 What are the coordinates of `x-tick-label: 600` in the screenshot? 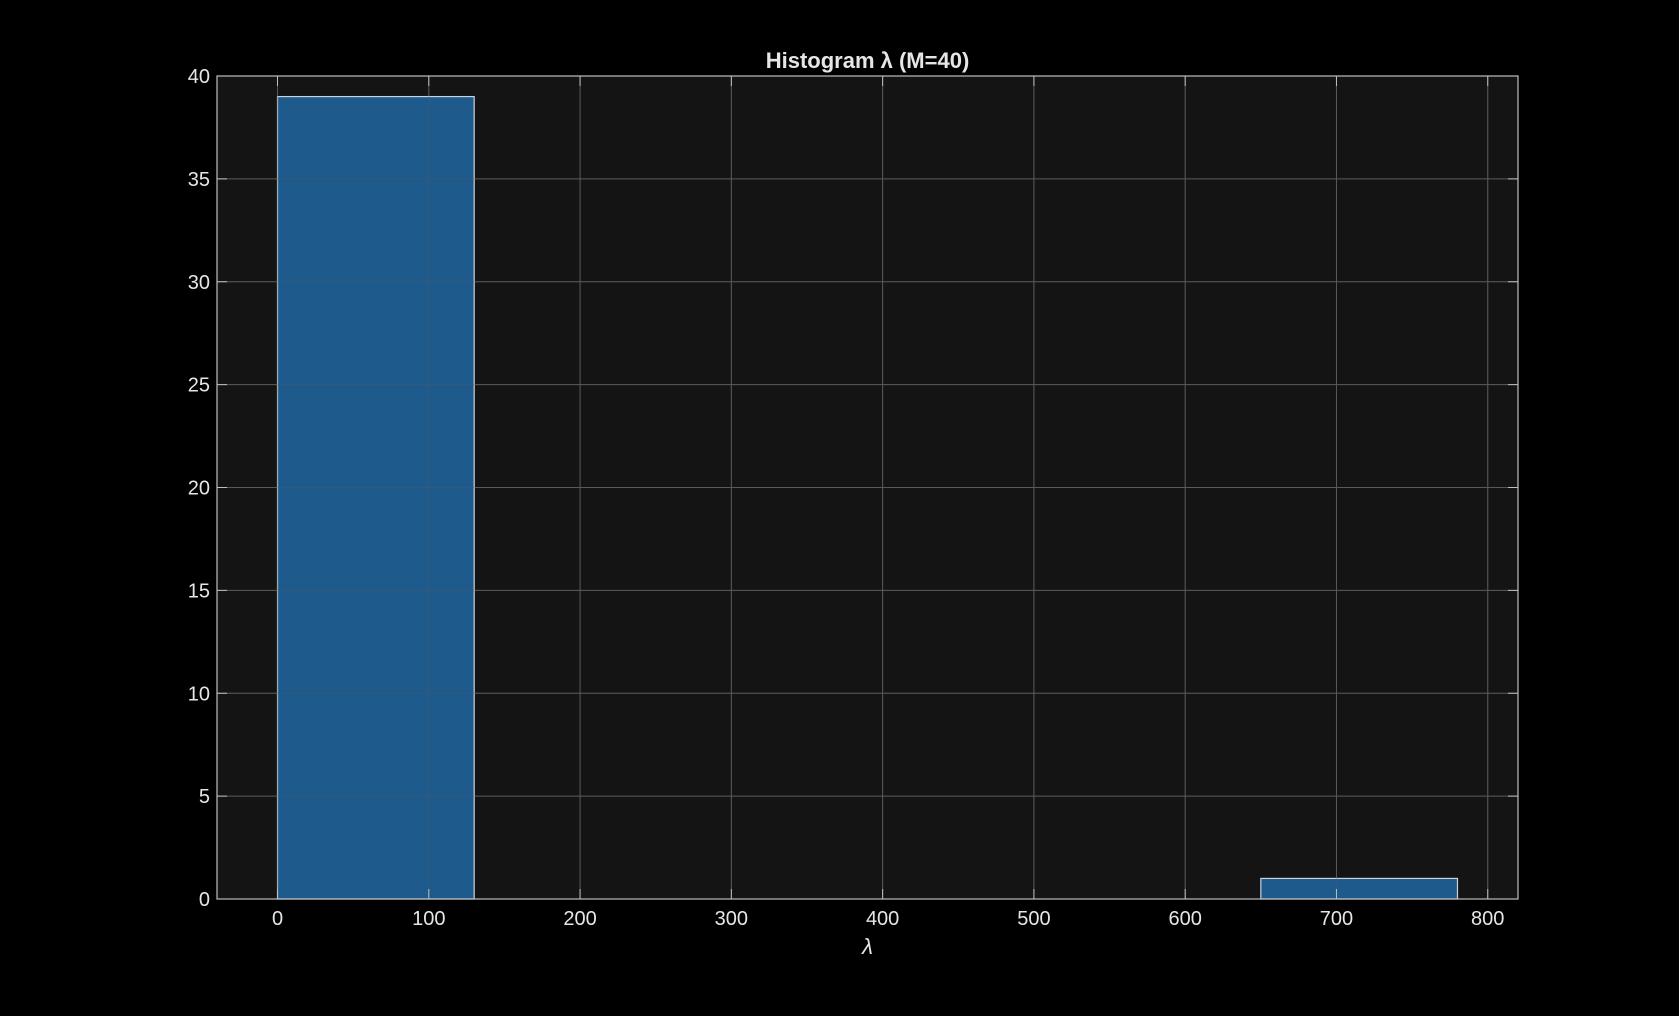 It's located at (1184, 919).